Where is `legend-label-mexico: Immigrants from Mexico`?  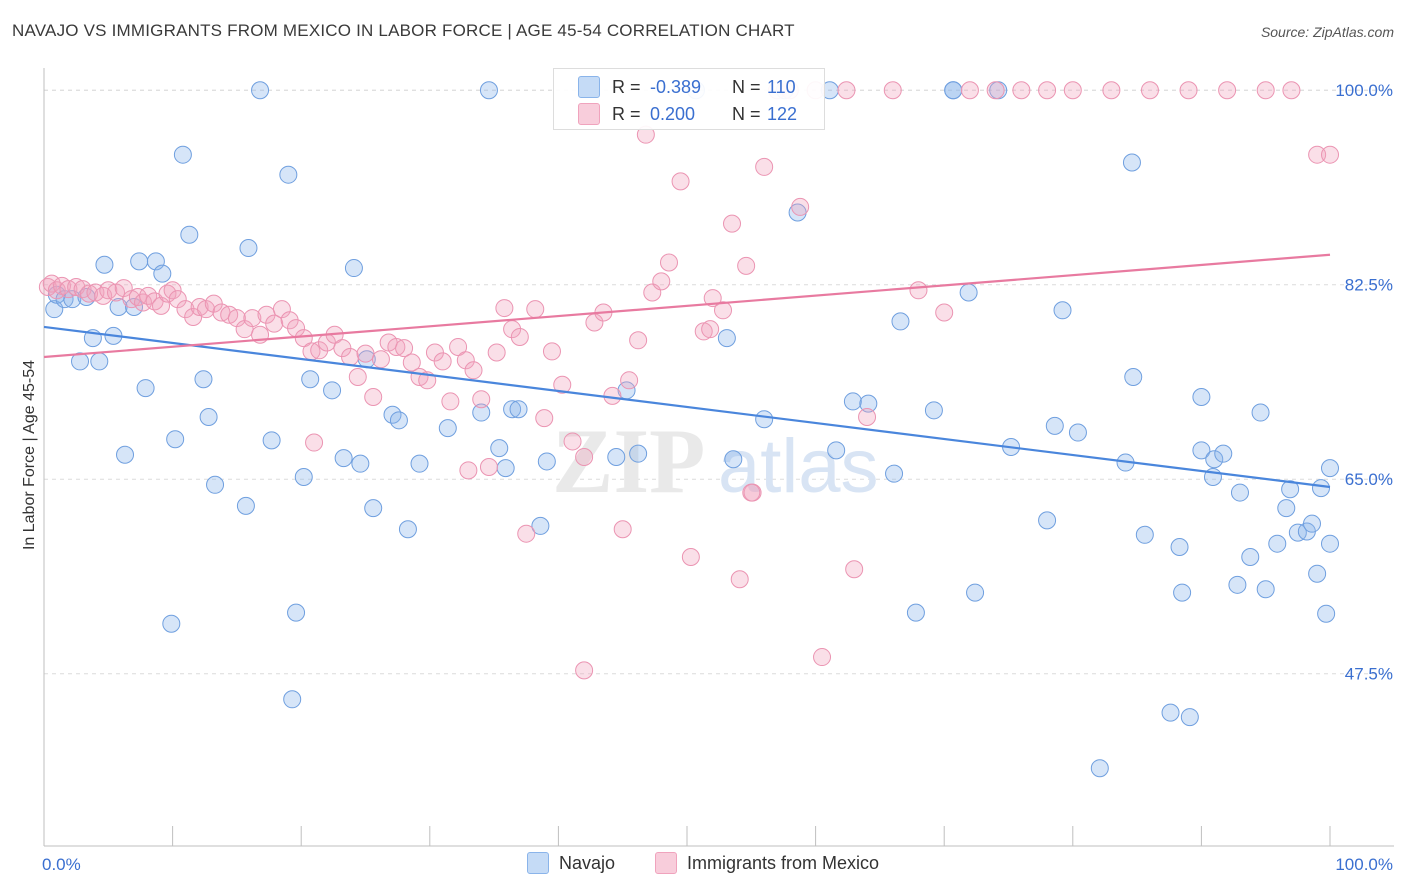
legend-label-mexico: Immigrants from Mexico is located at coordinates (783, 862).